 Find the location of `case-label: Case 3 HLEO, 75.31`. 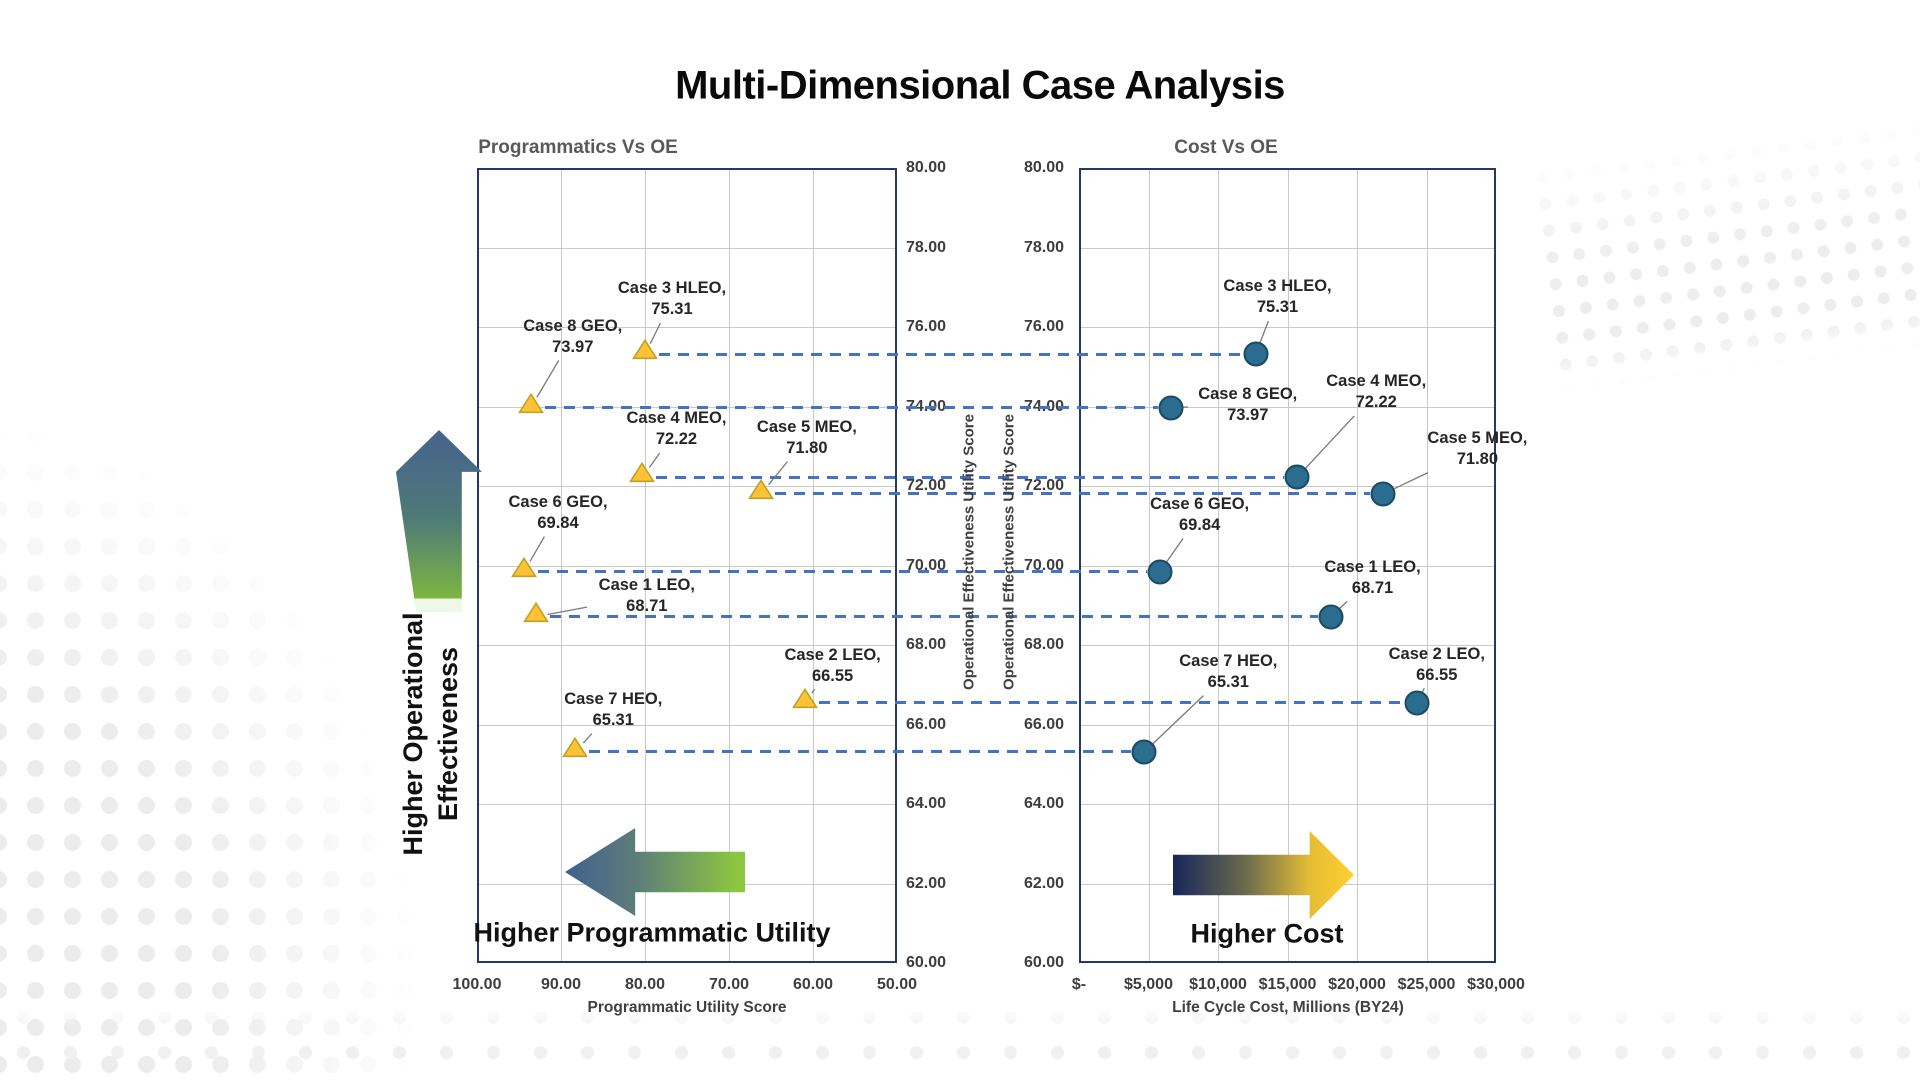

case-label: Case 3 HLEO, 75.31 is located at coordinates (672, 299).